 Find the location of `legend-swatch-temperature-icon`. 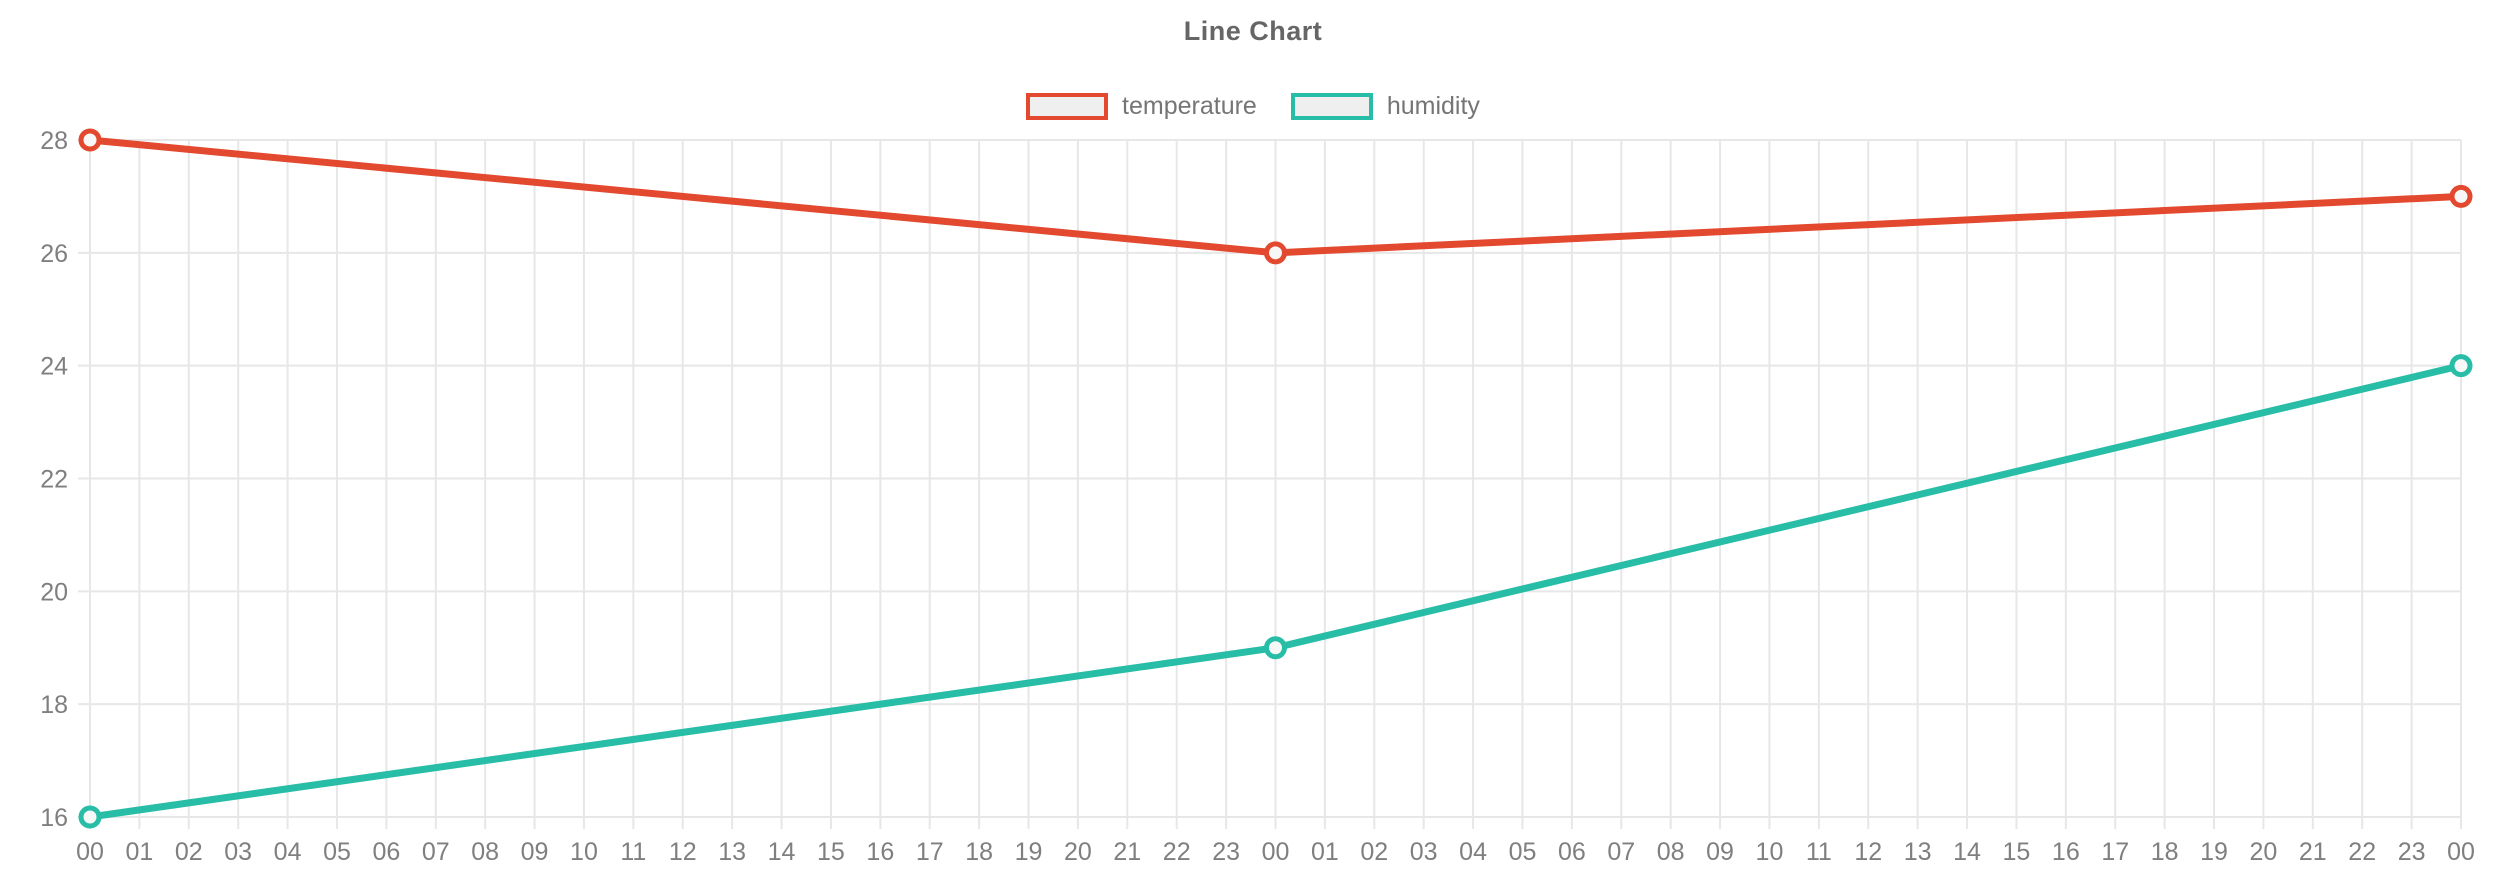

legend-swatch-temperature-icon is located at coordinates (1067, 106).